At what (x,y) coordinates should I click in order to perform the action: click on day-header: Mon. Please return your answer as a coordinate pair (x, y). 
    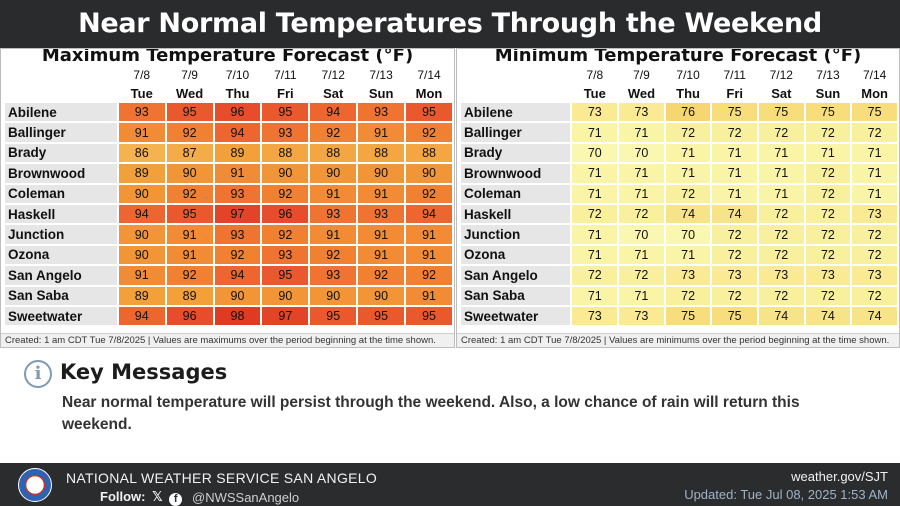
    Looking at the image, I should click on (874, 93).